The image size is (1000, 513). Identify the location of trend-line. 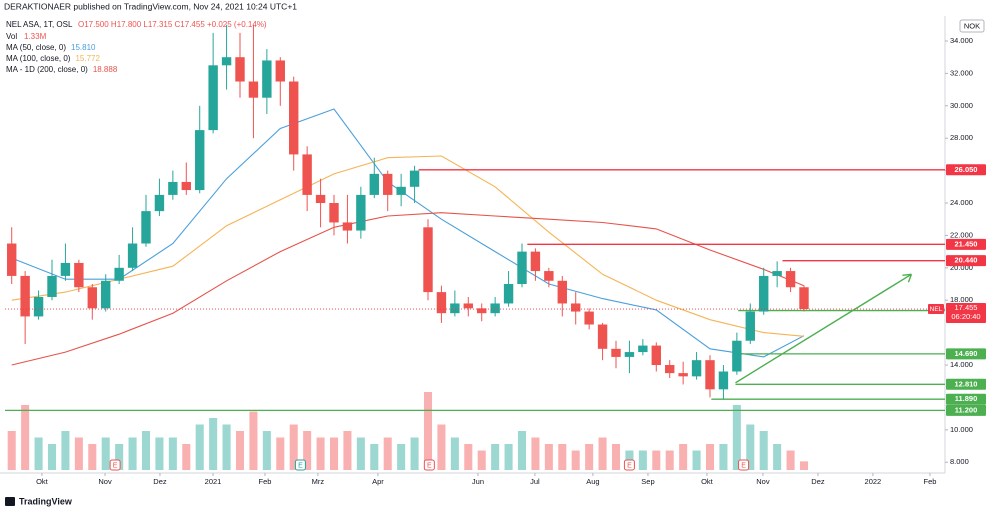
(823, 328).